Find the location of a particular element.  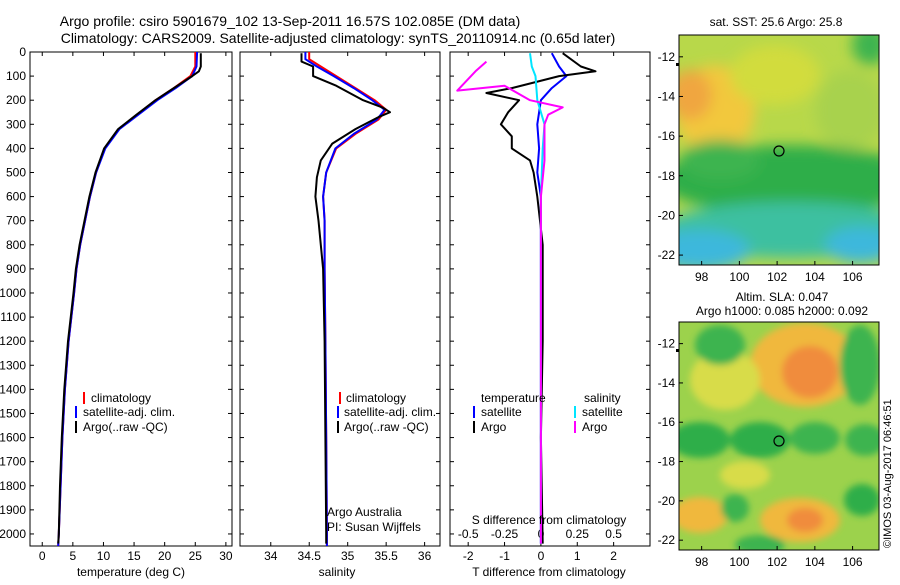

sst-map-image is located at coordinates (779, 150).